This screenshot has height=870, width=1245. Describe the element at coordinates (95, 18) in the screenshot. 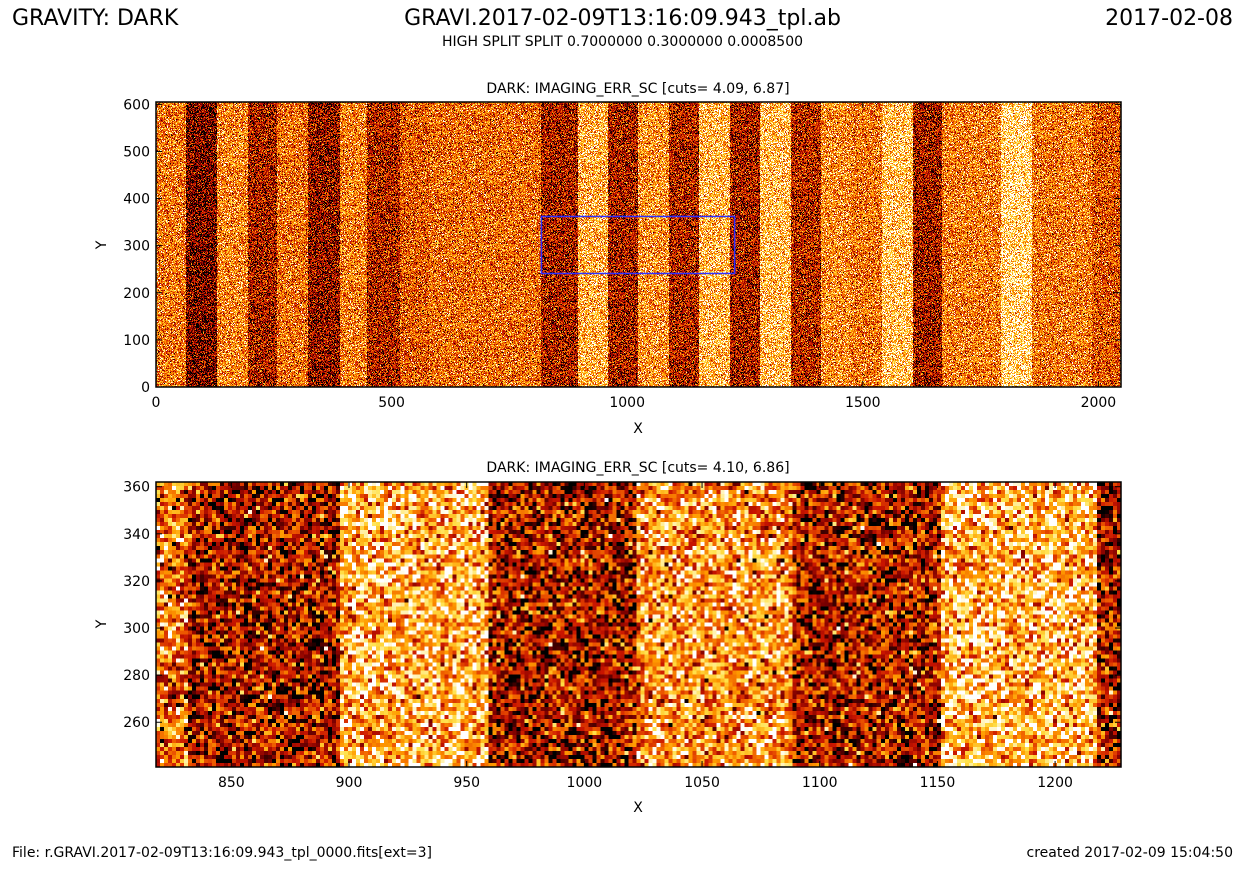

I see `header-instrument: GRAVITY: DARK` at that location.